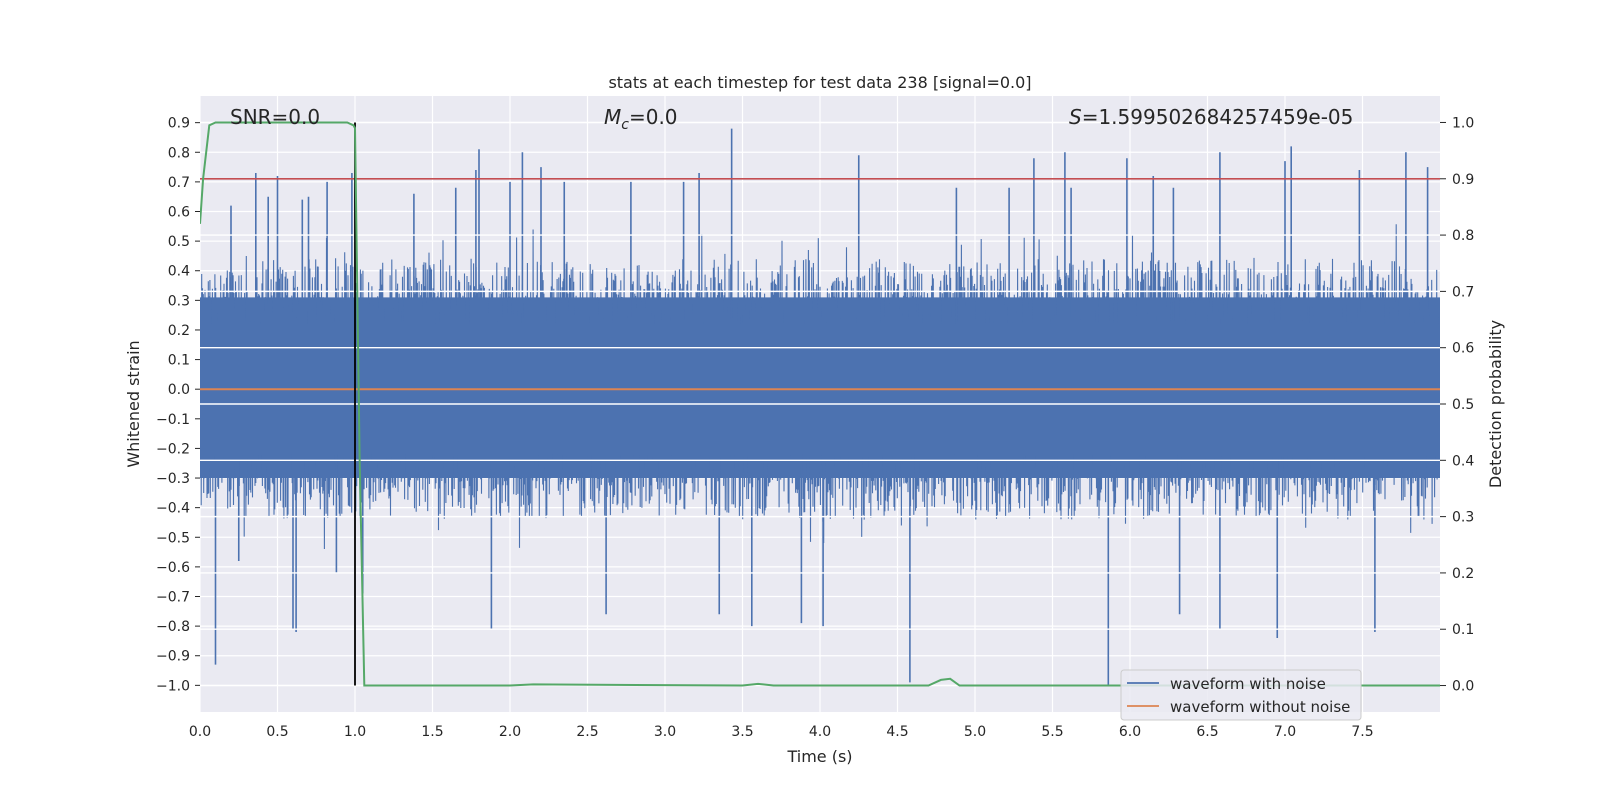 The width and height of the screenshot is (1600, 800). I want to click on y2-tick-label-2: 0.2, so click(1463, 574).